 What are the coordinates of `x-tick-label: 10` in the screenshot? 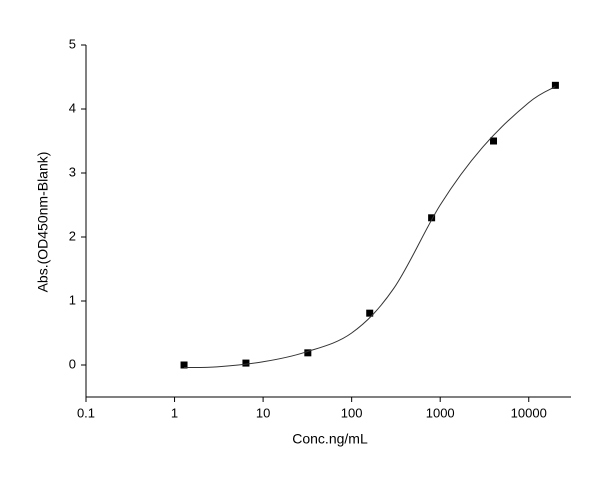 It's located at (263, 412).